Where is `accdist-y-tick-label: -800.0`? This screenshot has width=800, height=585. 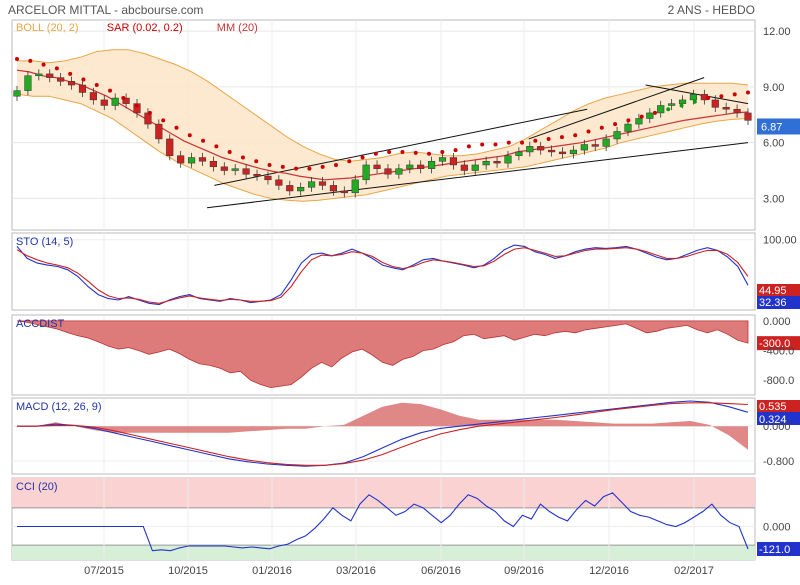
accdist-y-tick-label: -800.0 is located at coordinates (778, 381).